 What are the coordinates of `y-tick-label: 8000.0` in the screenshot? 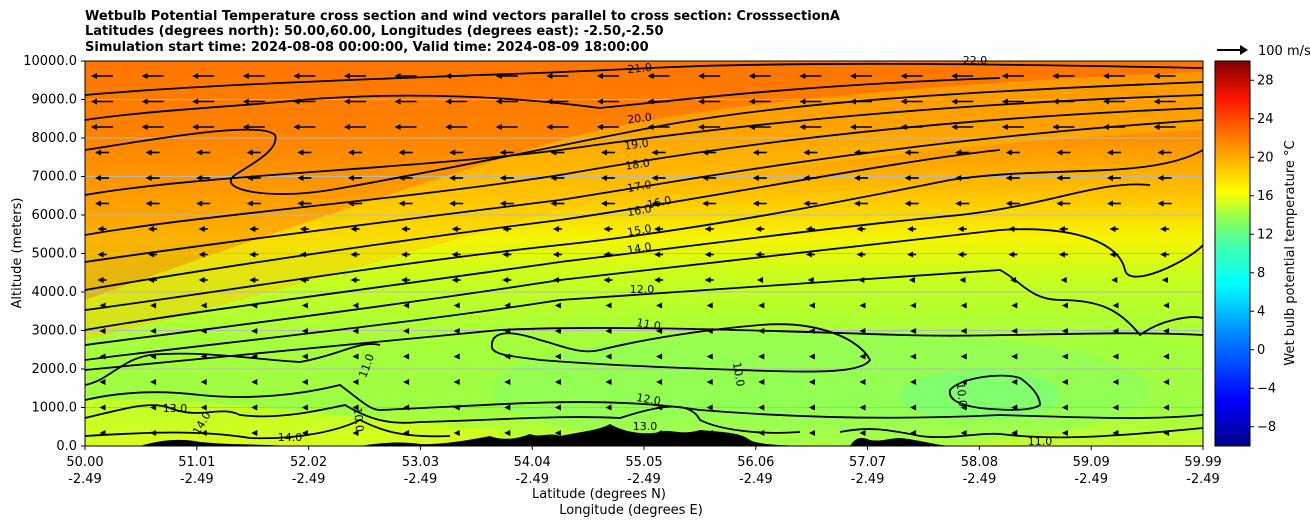 It's located at (55, 138).